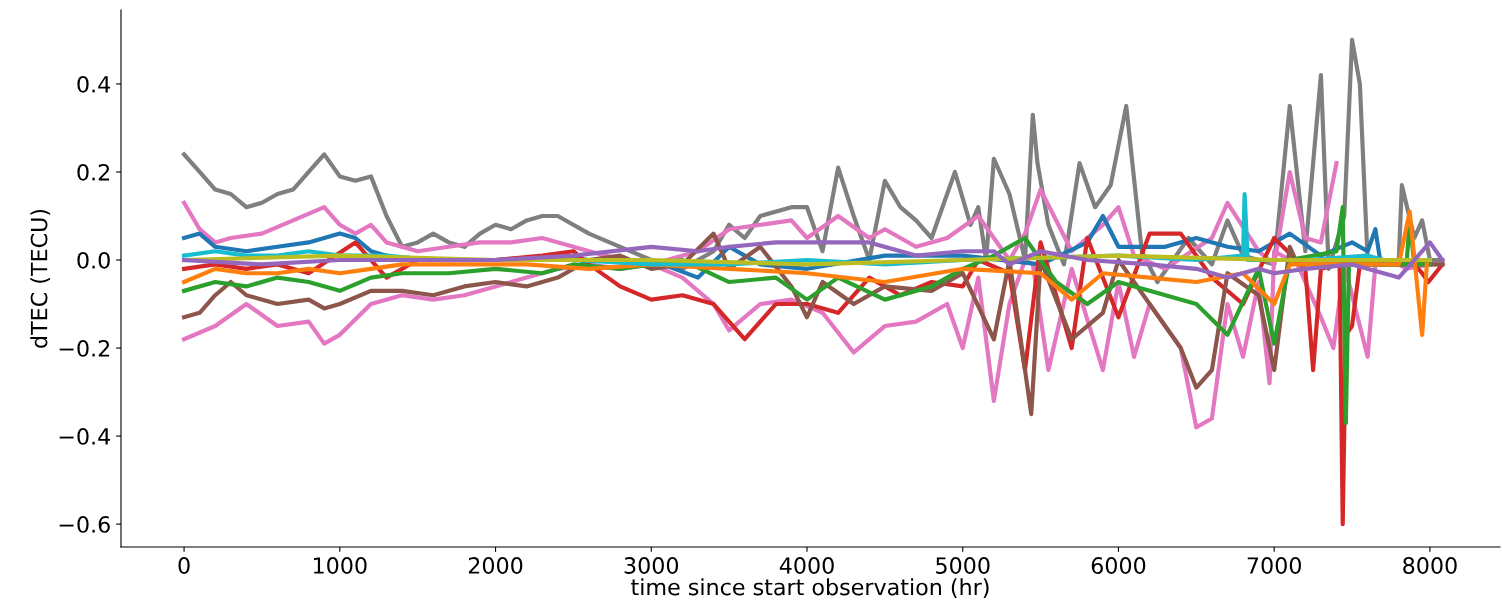  What do you see at coordinates (1430, 565) in the screenshot?
I see `x-tick-label: 8000` at bounding box center [1430, 565].